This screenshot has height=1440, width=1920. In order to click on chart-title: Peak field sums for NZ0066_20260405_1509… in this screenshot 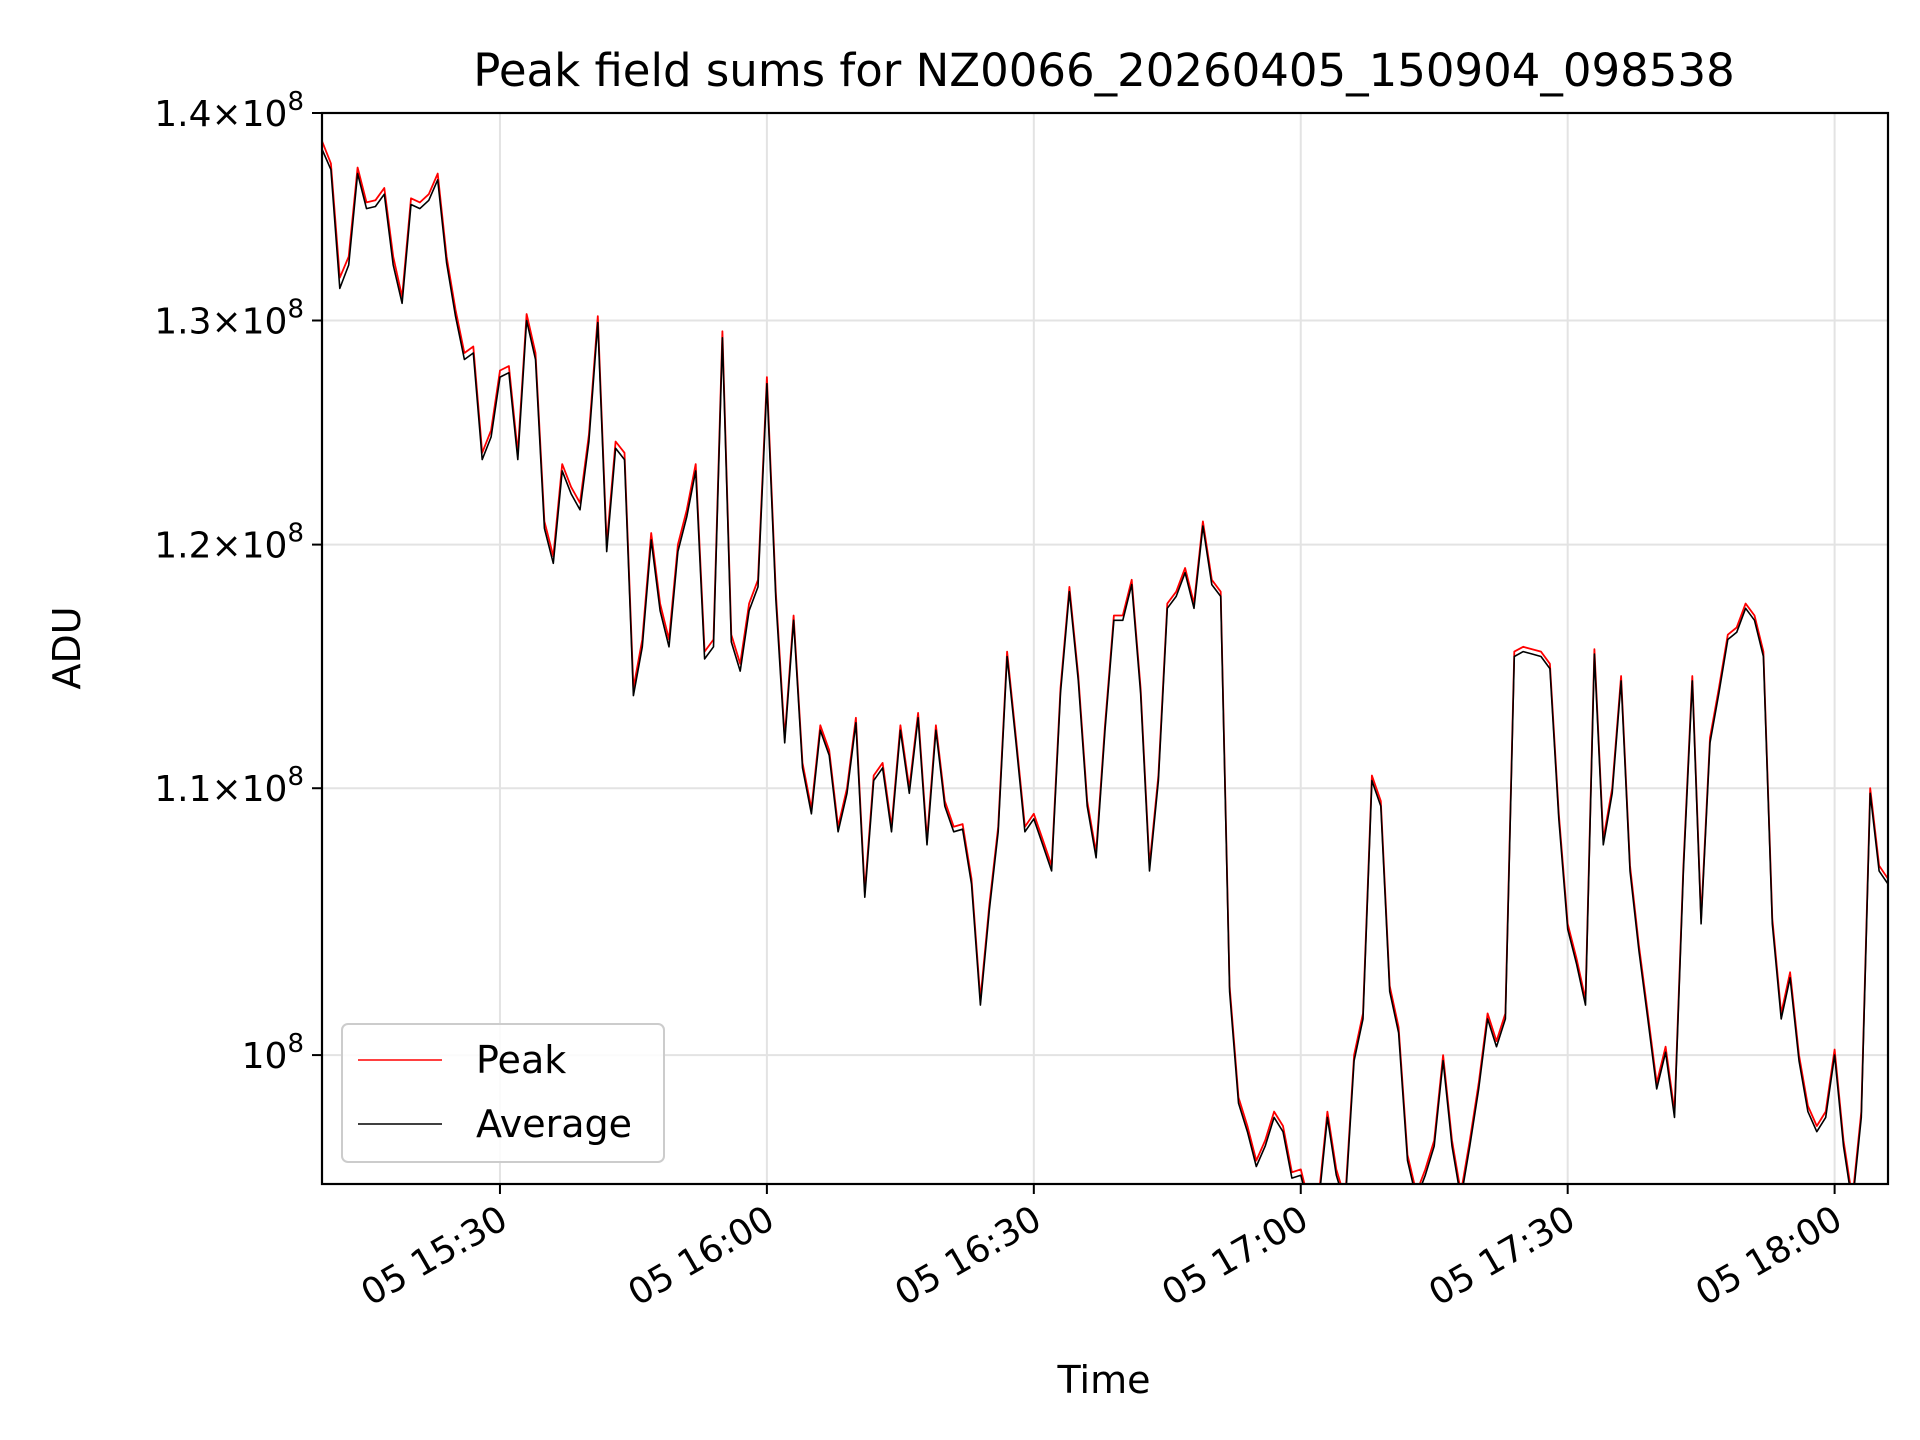, I will do `click(1103, 70)`.